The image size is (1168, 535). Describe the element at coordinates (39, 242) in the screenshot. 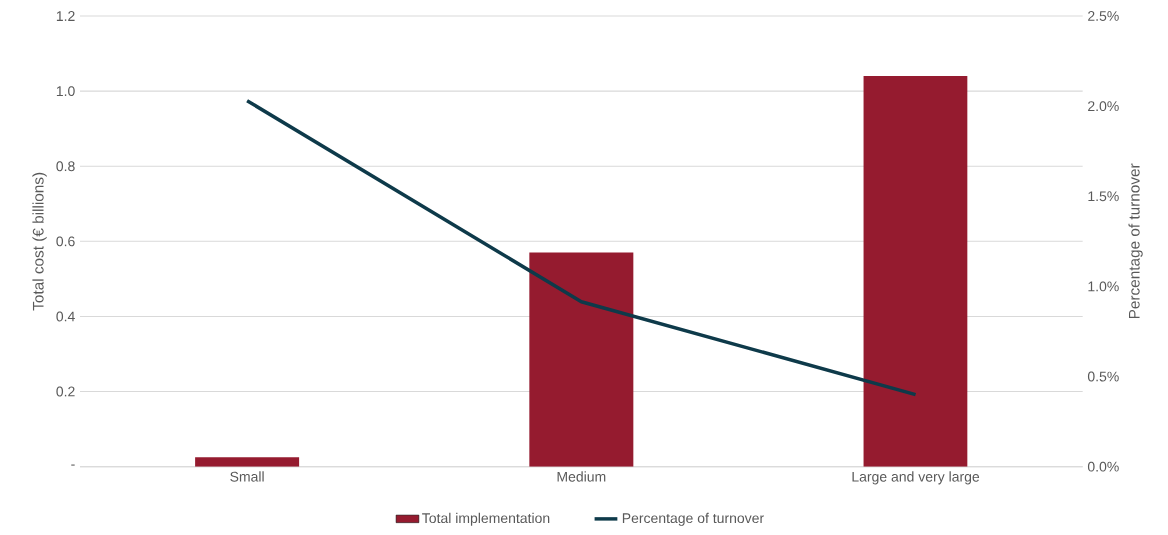

I see `y-axis-title: Total cost (€ billions)` at that location.